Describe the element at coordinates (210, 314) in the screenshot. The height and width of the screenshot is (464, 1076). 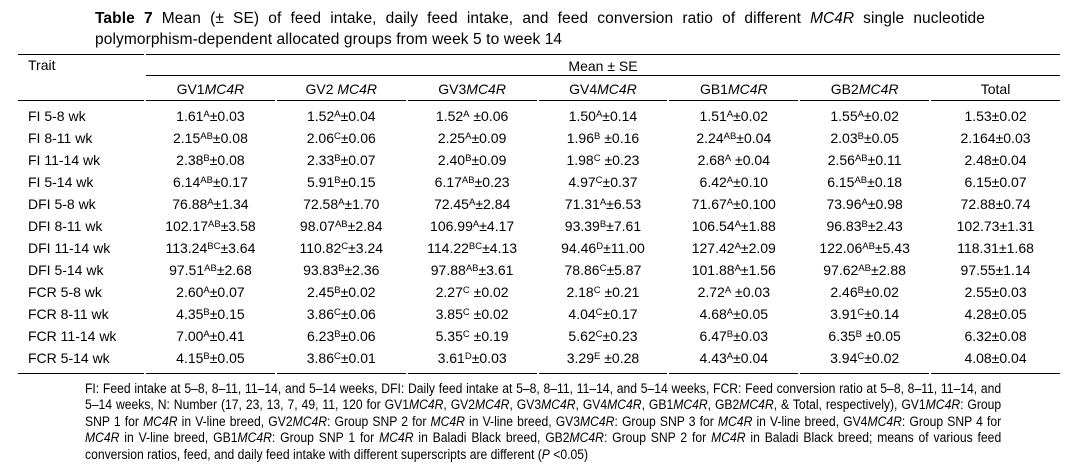
I see `table-cell: 4.35B±0.15` at that location.